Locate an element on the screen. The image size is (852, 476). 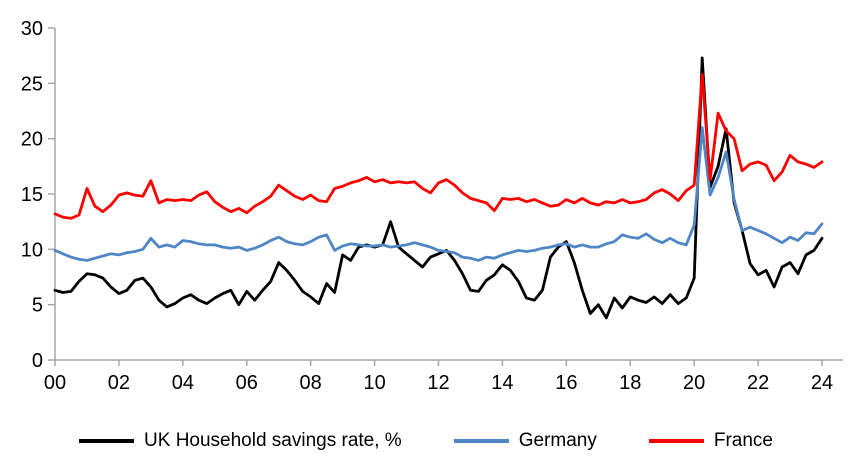
x-tick-label: 02 is located at coordinates (119, 383).